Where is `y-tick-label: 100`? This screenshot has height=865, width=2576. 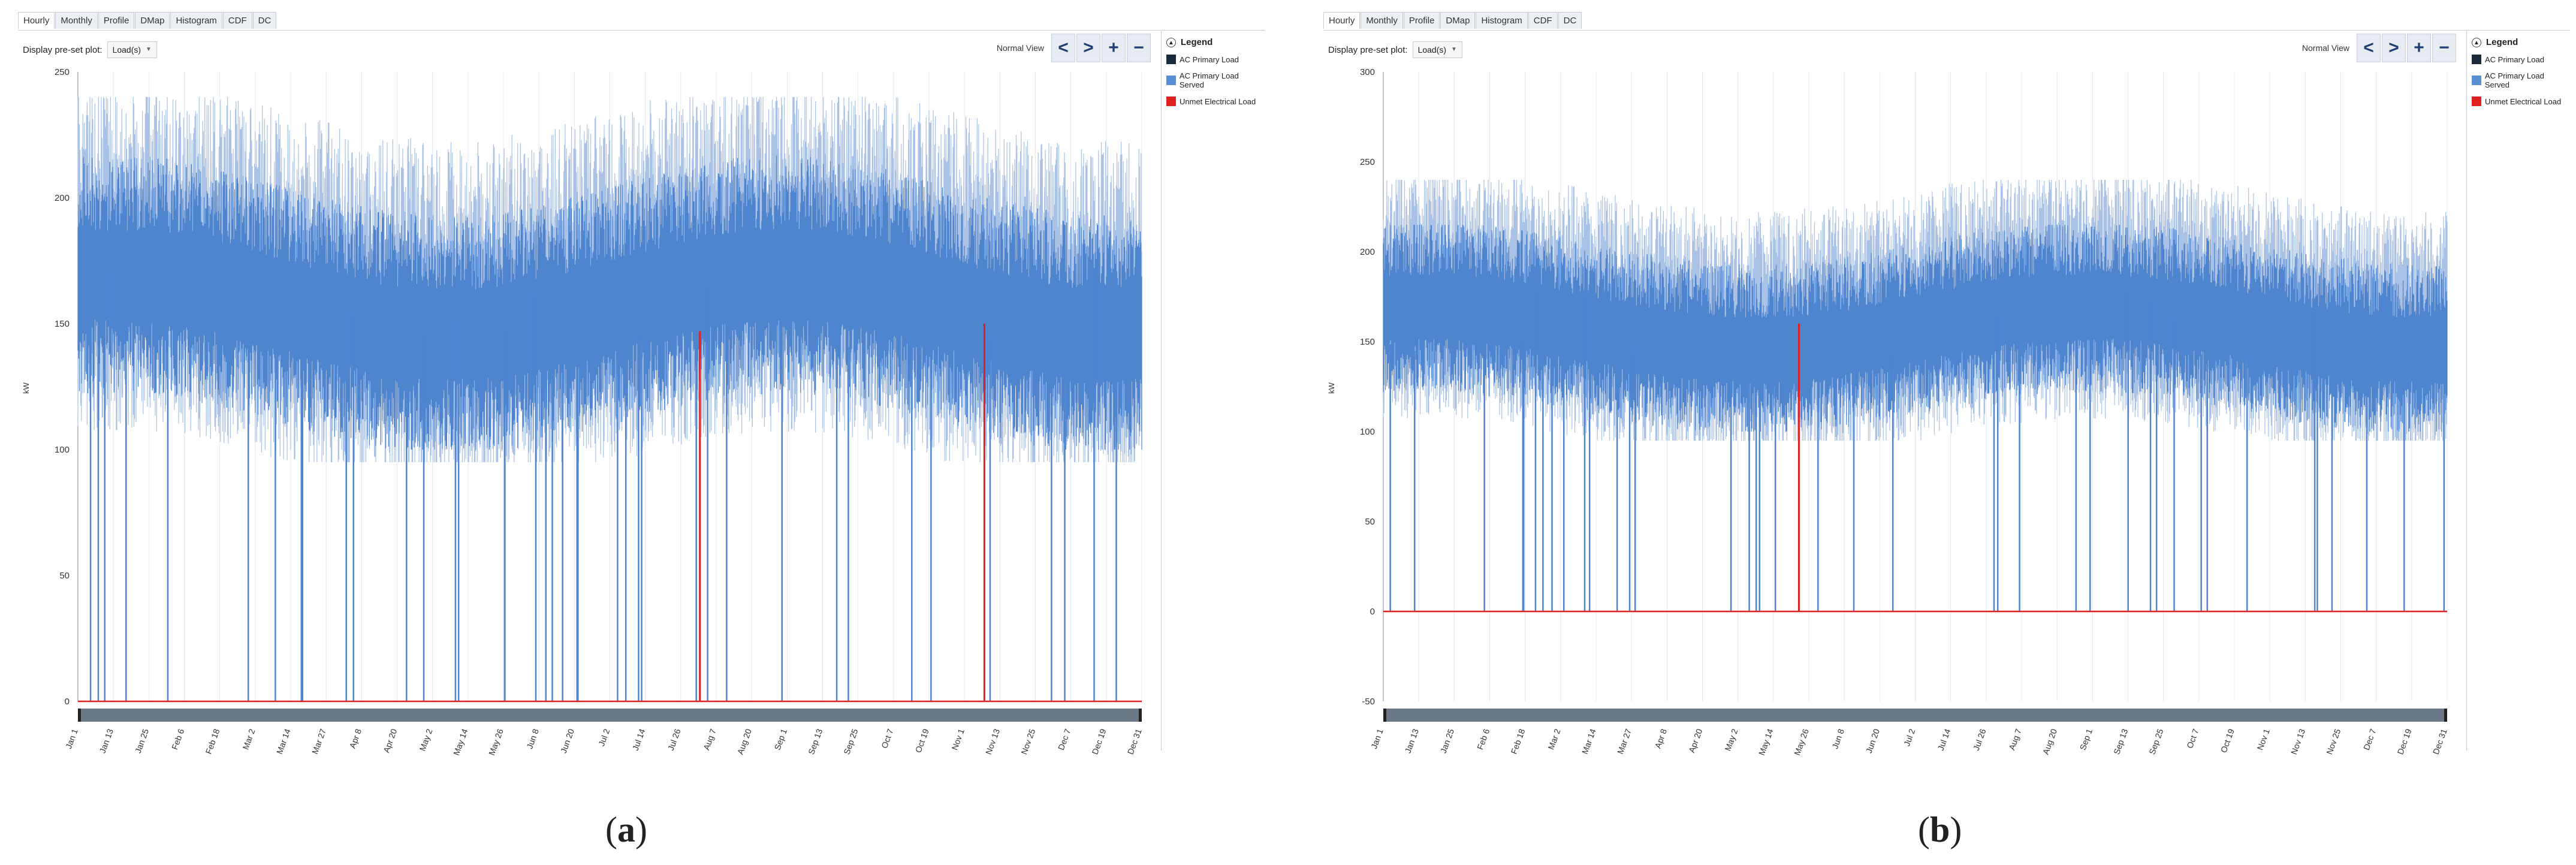
y-tick-label: 100 is located at coordinates (1368, 432).